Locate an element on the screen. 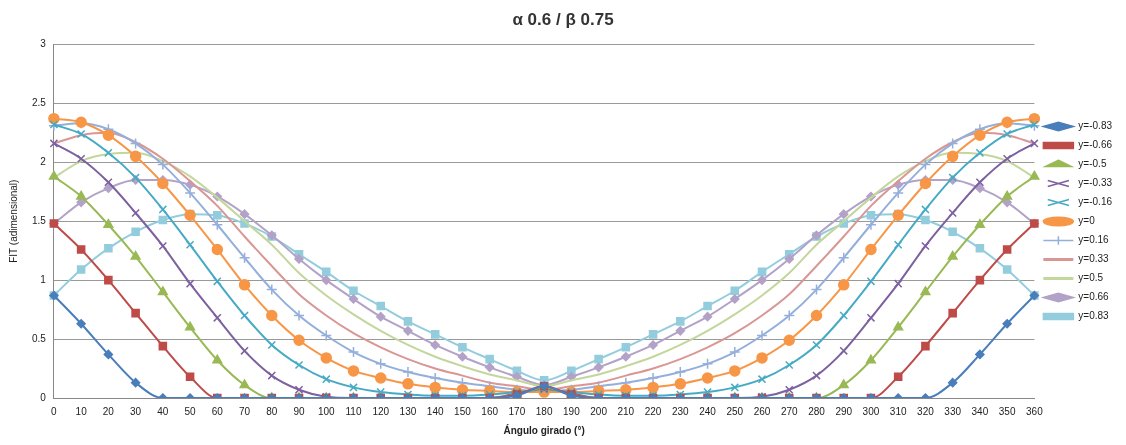  legend-label: y=0 is located at coordinates (1087, 221).